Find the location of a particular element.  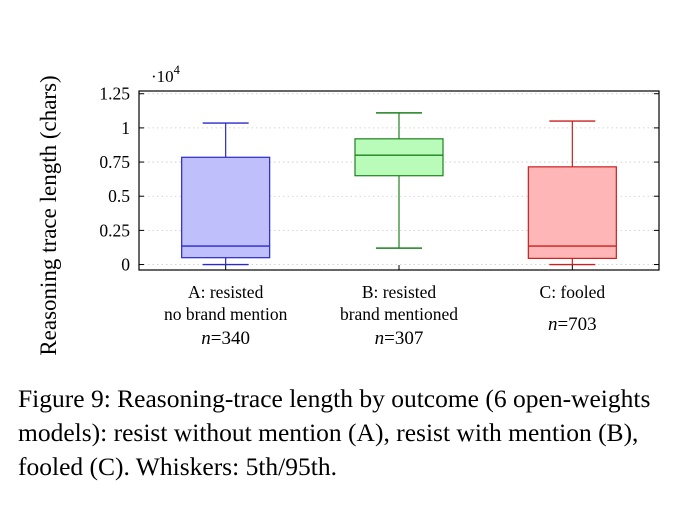

y-tick-label: 0 is located at coordinates (125, 265).